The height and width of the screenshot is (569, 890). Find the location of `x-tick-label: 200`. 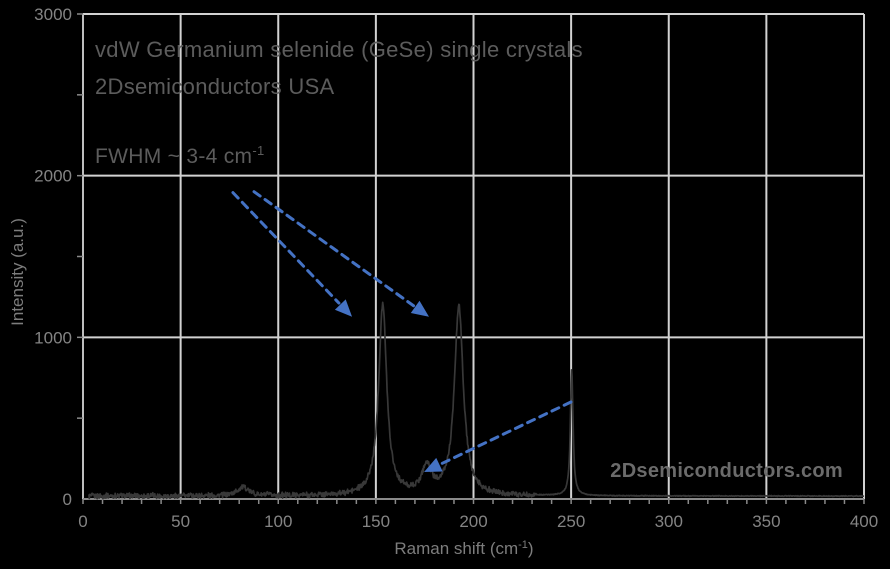

x-tick-label: 200 is located at coordinates (473, 521).